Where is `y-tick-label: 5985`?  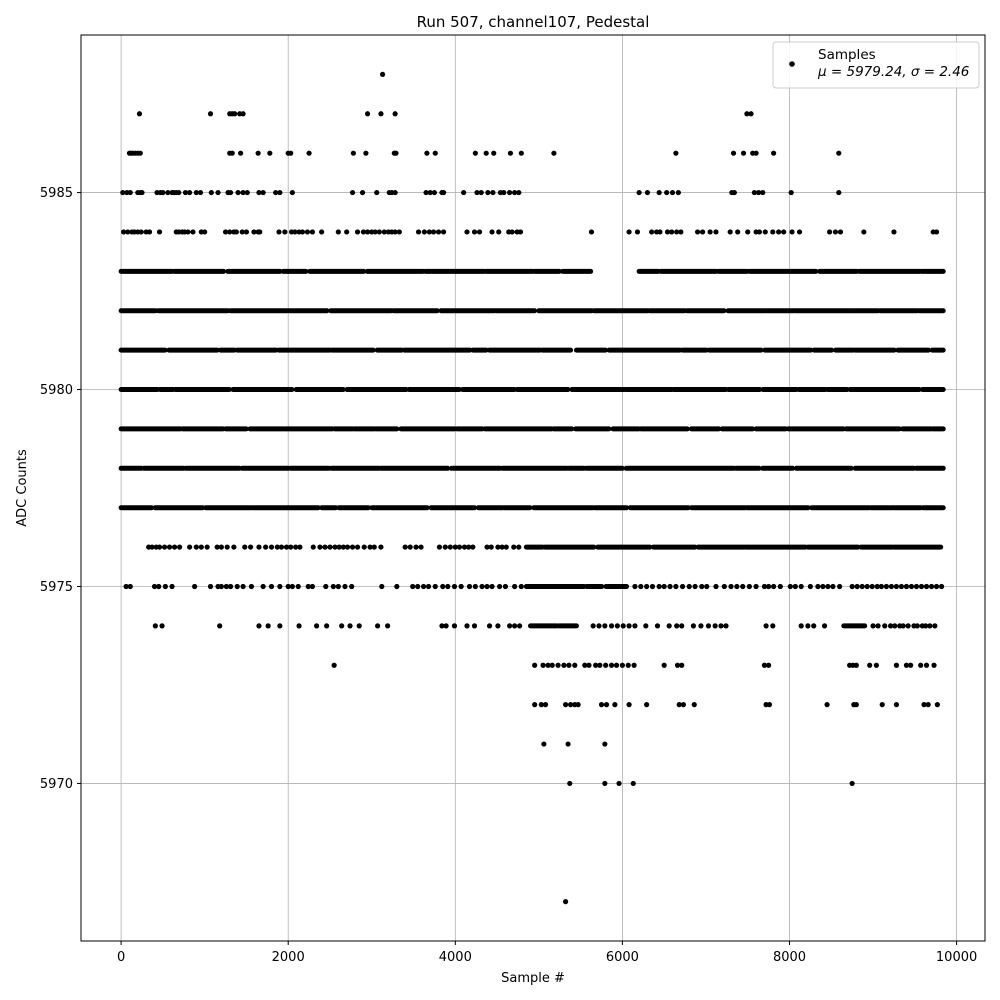
y-tick-label: 5985 is located at coordinates (56, 193).